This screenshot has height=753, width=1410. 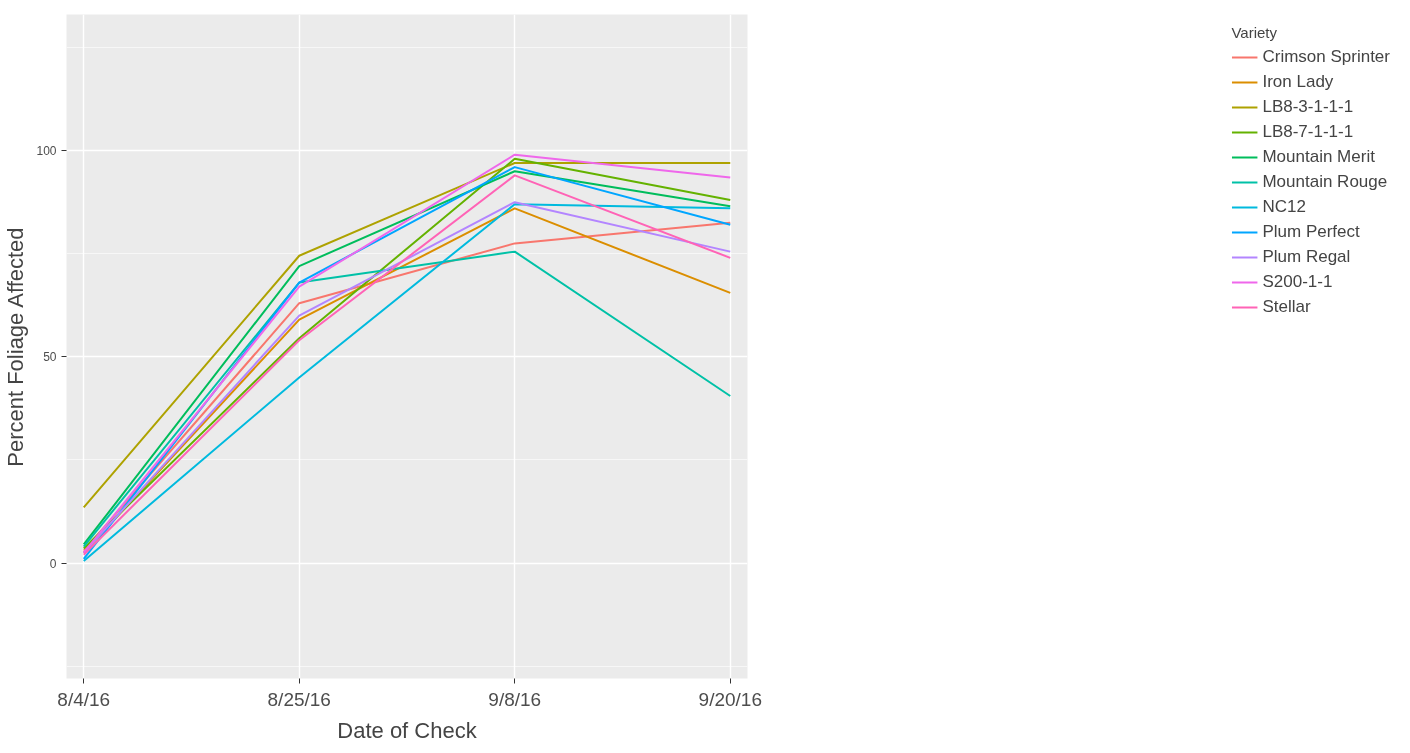 I want to click on legend-label: LB8-3-1-1-1, so click(x=1308, y=107).